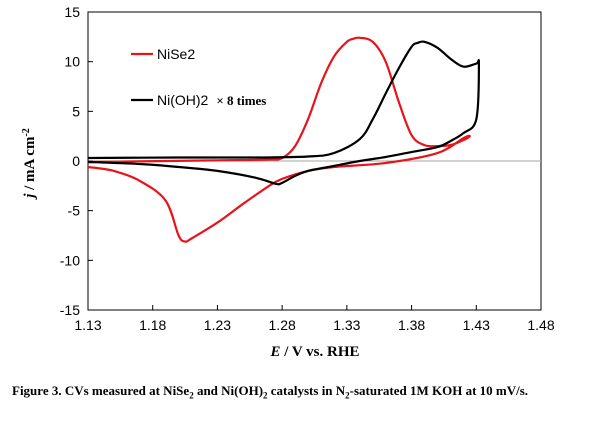 This screenshot has width=594, height=447. What do you see at coordinates (124, 390) in the screenshot?
I see `caption-text-1: . CVs measured at NiSe` at bounding box center [124, 390].